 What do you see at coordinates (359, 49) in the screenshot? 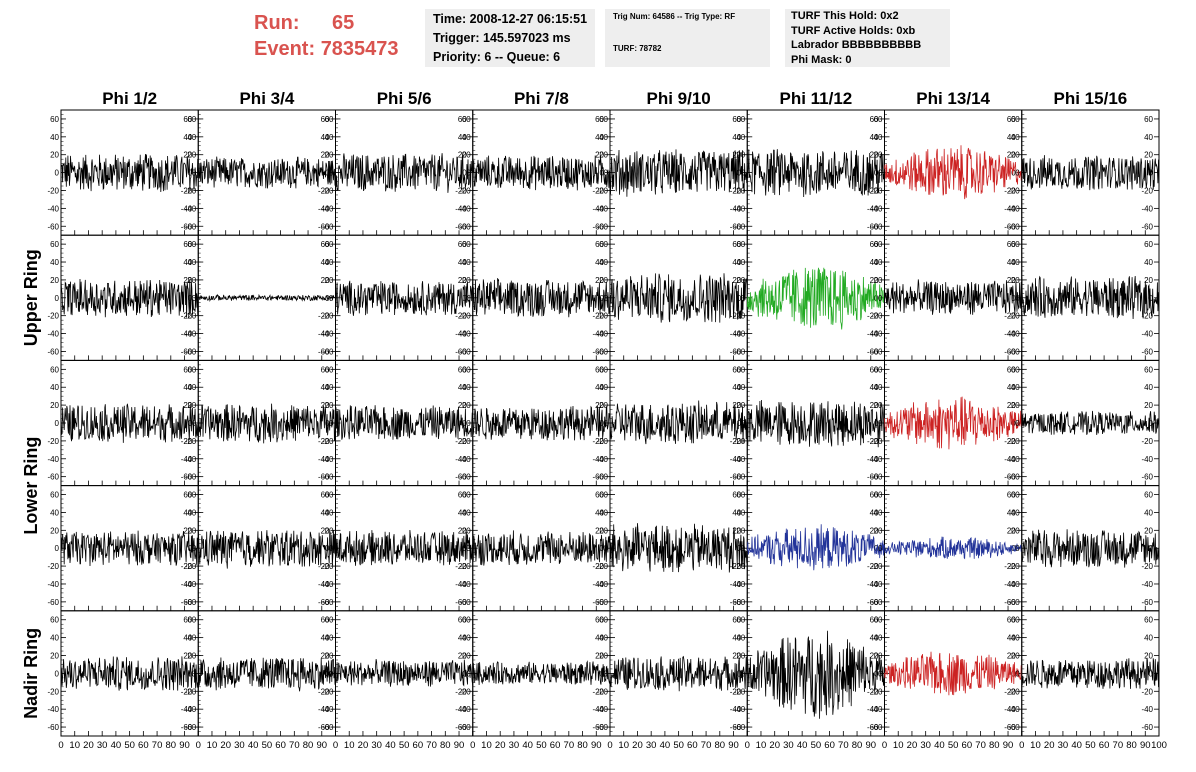
I see `event-value: 7835473` at bounding box center [359, 49].